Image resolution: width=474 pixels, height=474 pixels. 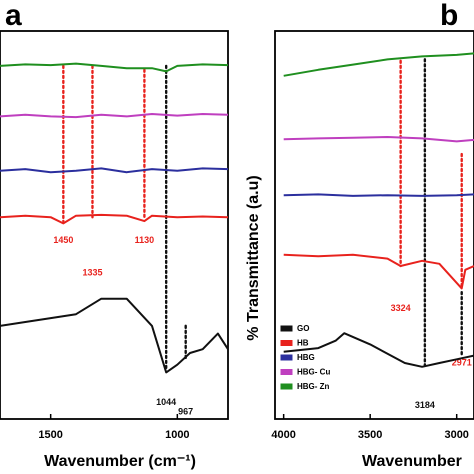 I want to click on annotation-label-b-2: 2971, so click(x=462, y=362).